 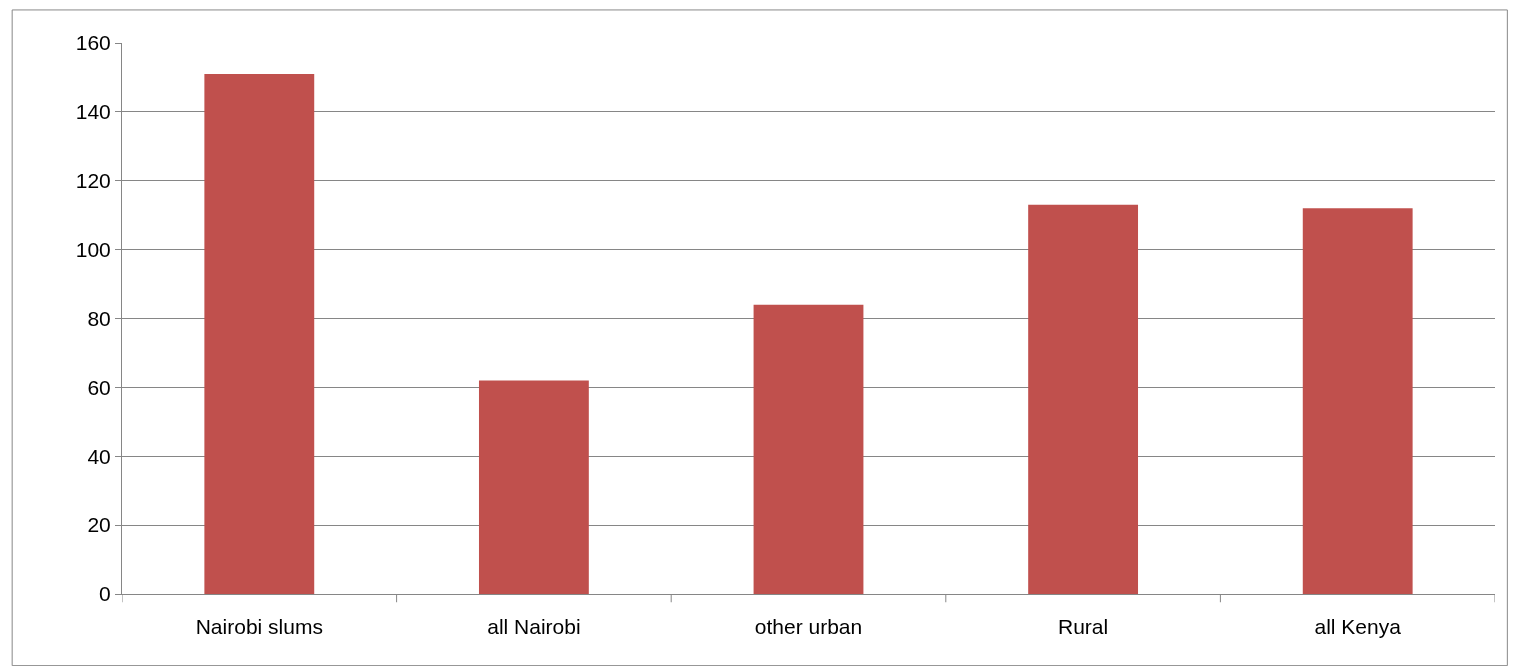 What do you see at coordinates (99, 525) in the screenshot?
I see `y-tick-label: 20` at bounding box center [99, 525].